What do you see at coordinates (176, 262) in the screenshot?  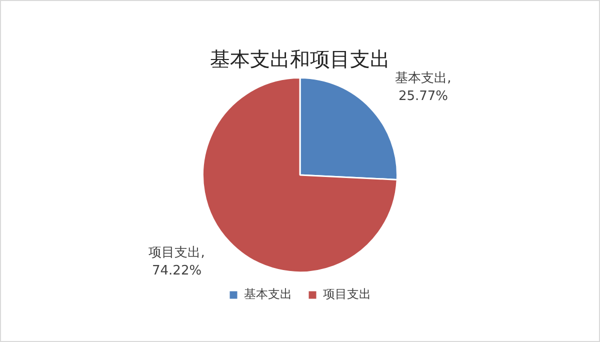 I see `data-label: 项目支出, 74.22%` at bounding box center [176, 262].